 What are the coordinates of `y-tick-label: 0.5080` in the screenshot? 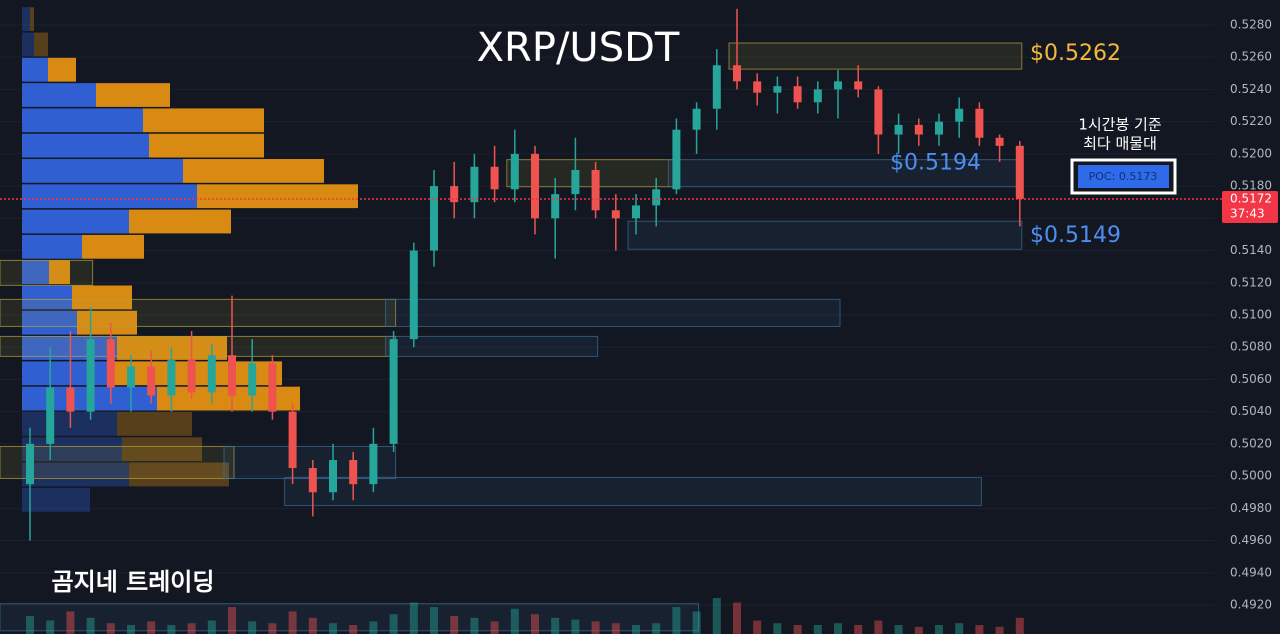 It's located at (1251, 347).